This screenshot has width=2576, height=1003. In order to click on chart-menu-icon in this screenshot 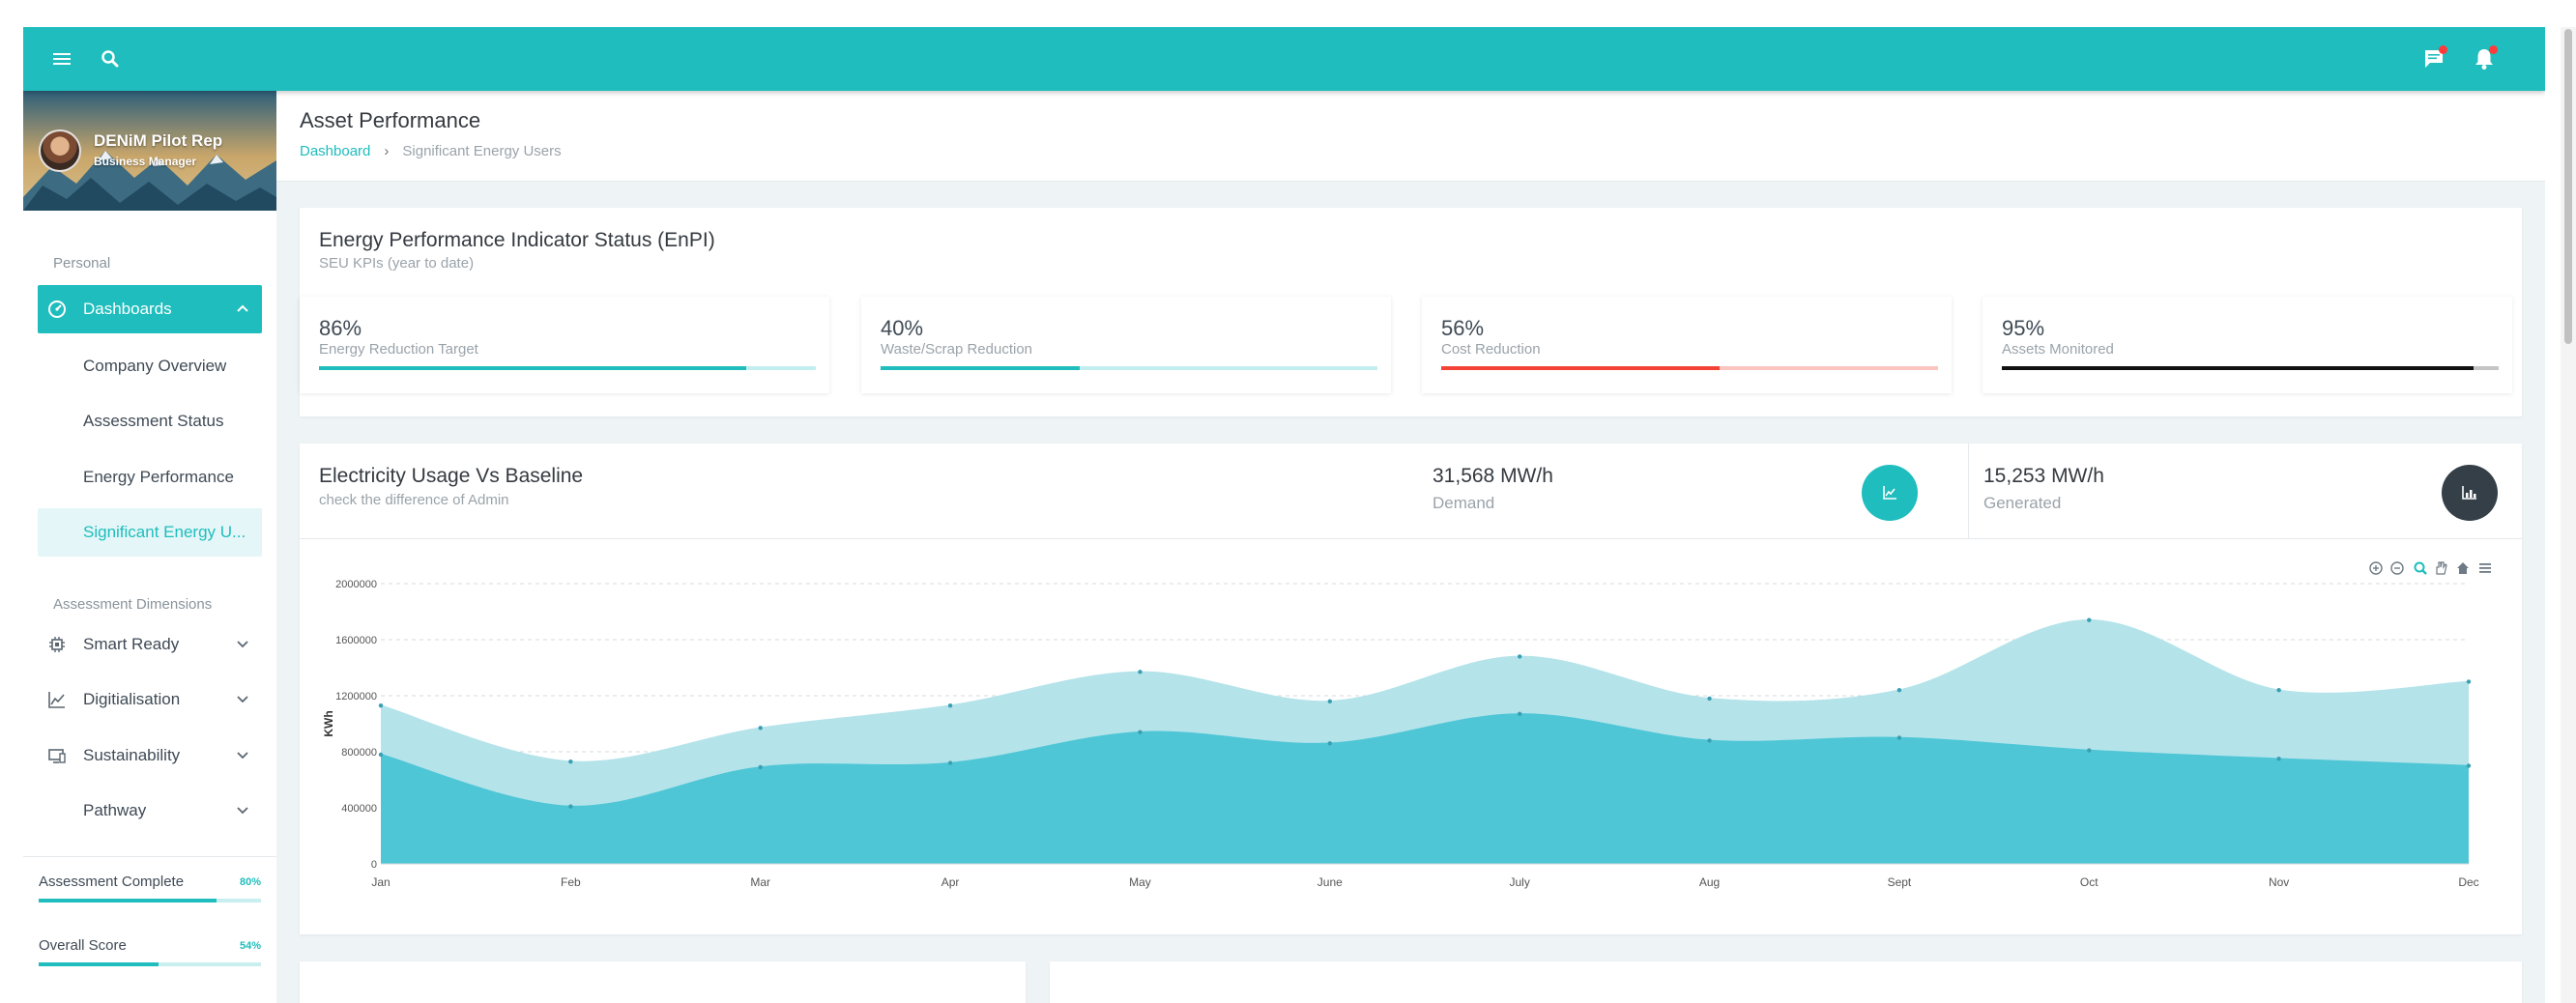, I will do `click(2485, 568)`.